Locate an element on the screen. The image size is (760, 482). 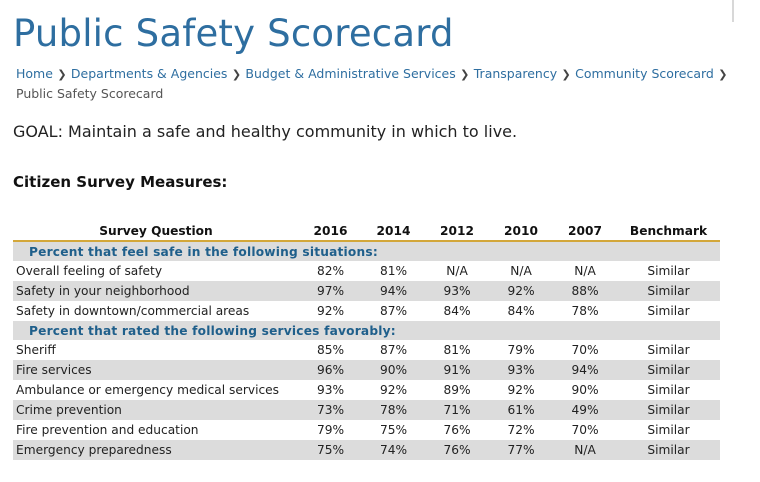
row-question: Fire services is located at coordinates (156, 370).